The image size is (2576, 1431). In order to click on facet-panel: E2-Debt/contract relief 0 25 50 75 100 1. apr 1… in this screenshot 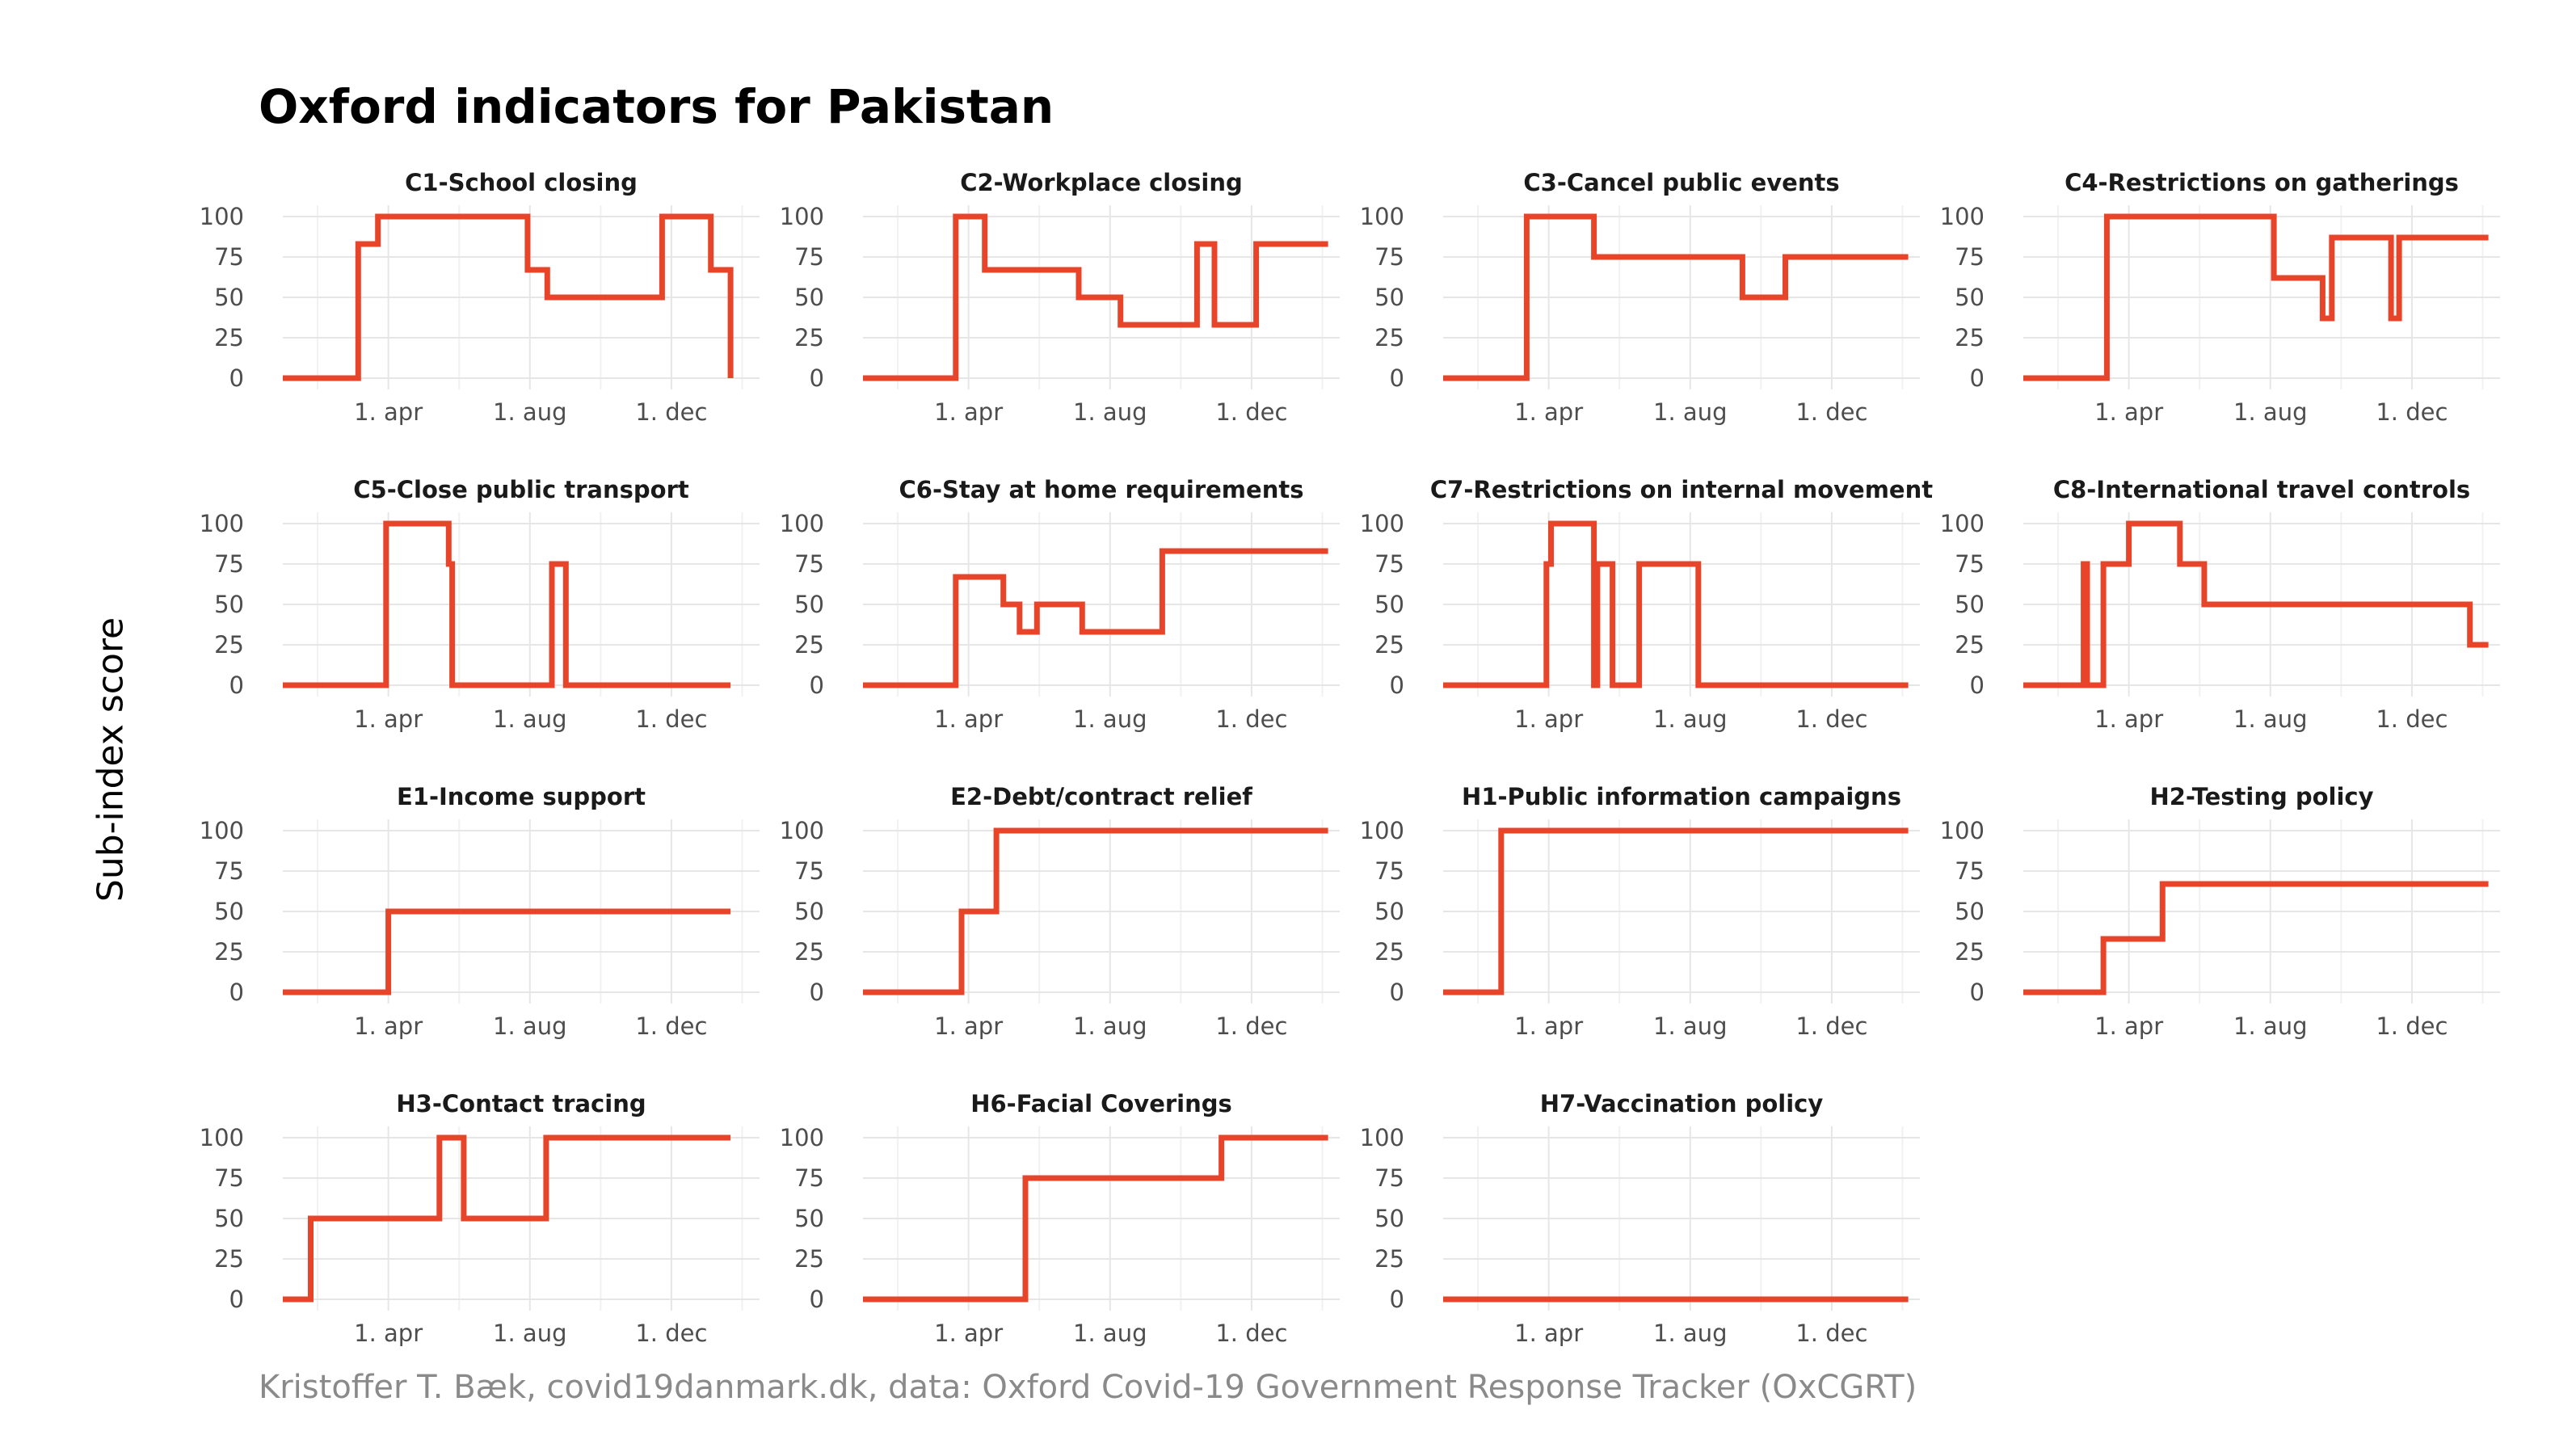, I will do `click(1060, 911)`.